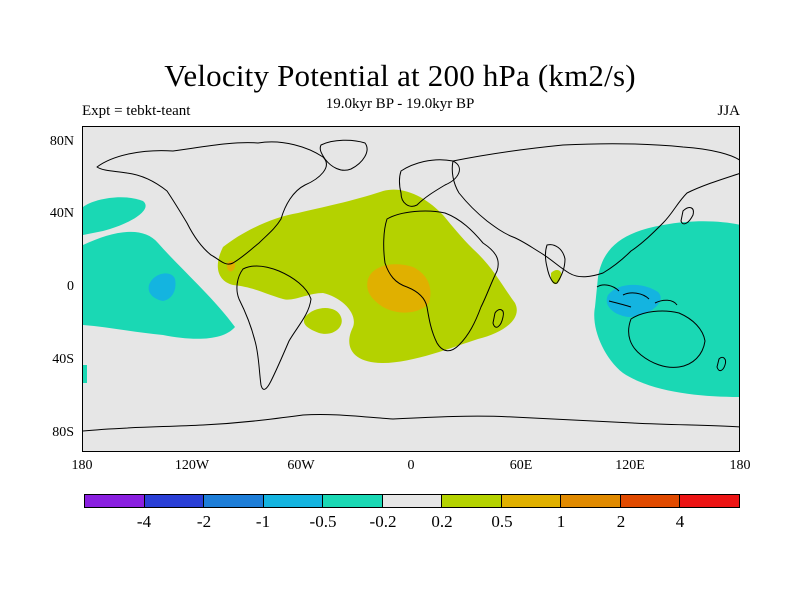  I want to click on coast-japan, so click(687, 216).